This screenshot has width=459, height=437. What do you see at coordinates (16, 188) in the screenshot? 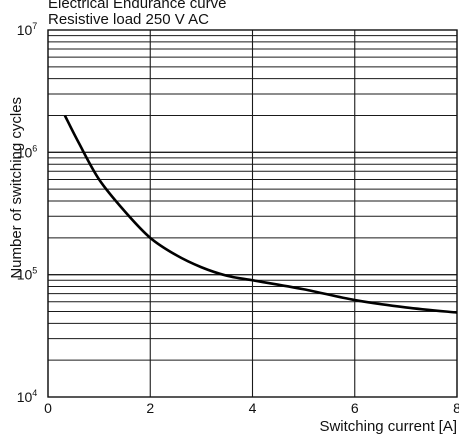
I see `y-axis-label: Number of switching cycles` at bounding box center [16, 188].